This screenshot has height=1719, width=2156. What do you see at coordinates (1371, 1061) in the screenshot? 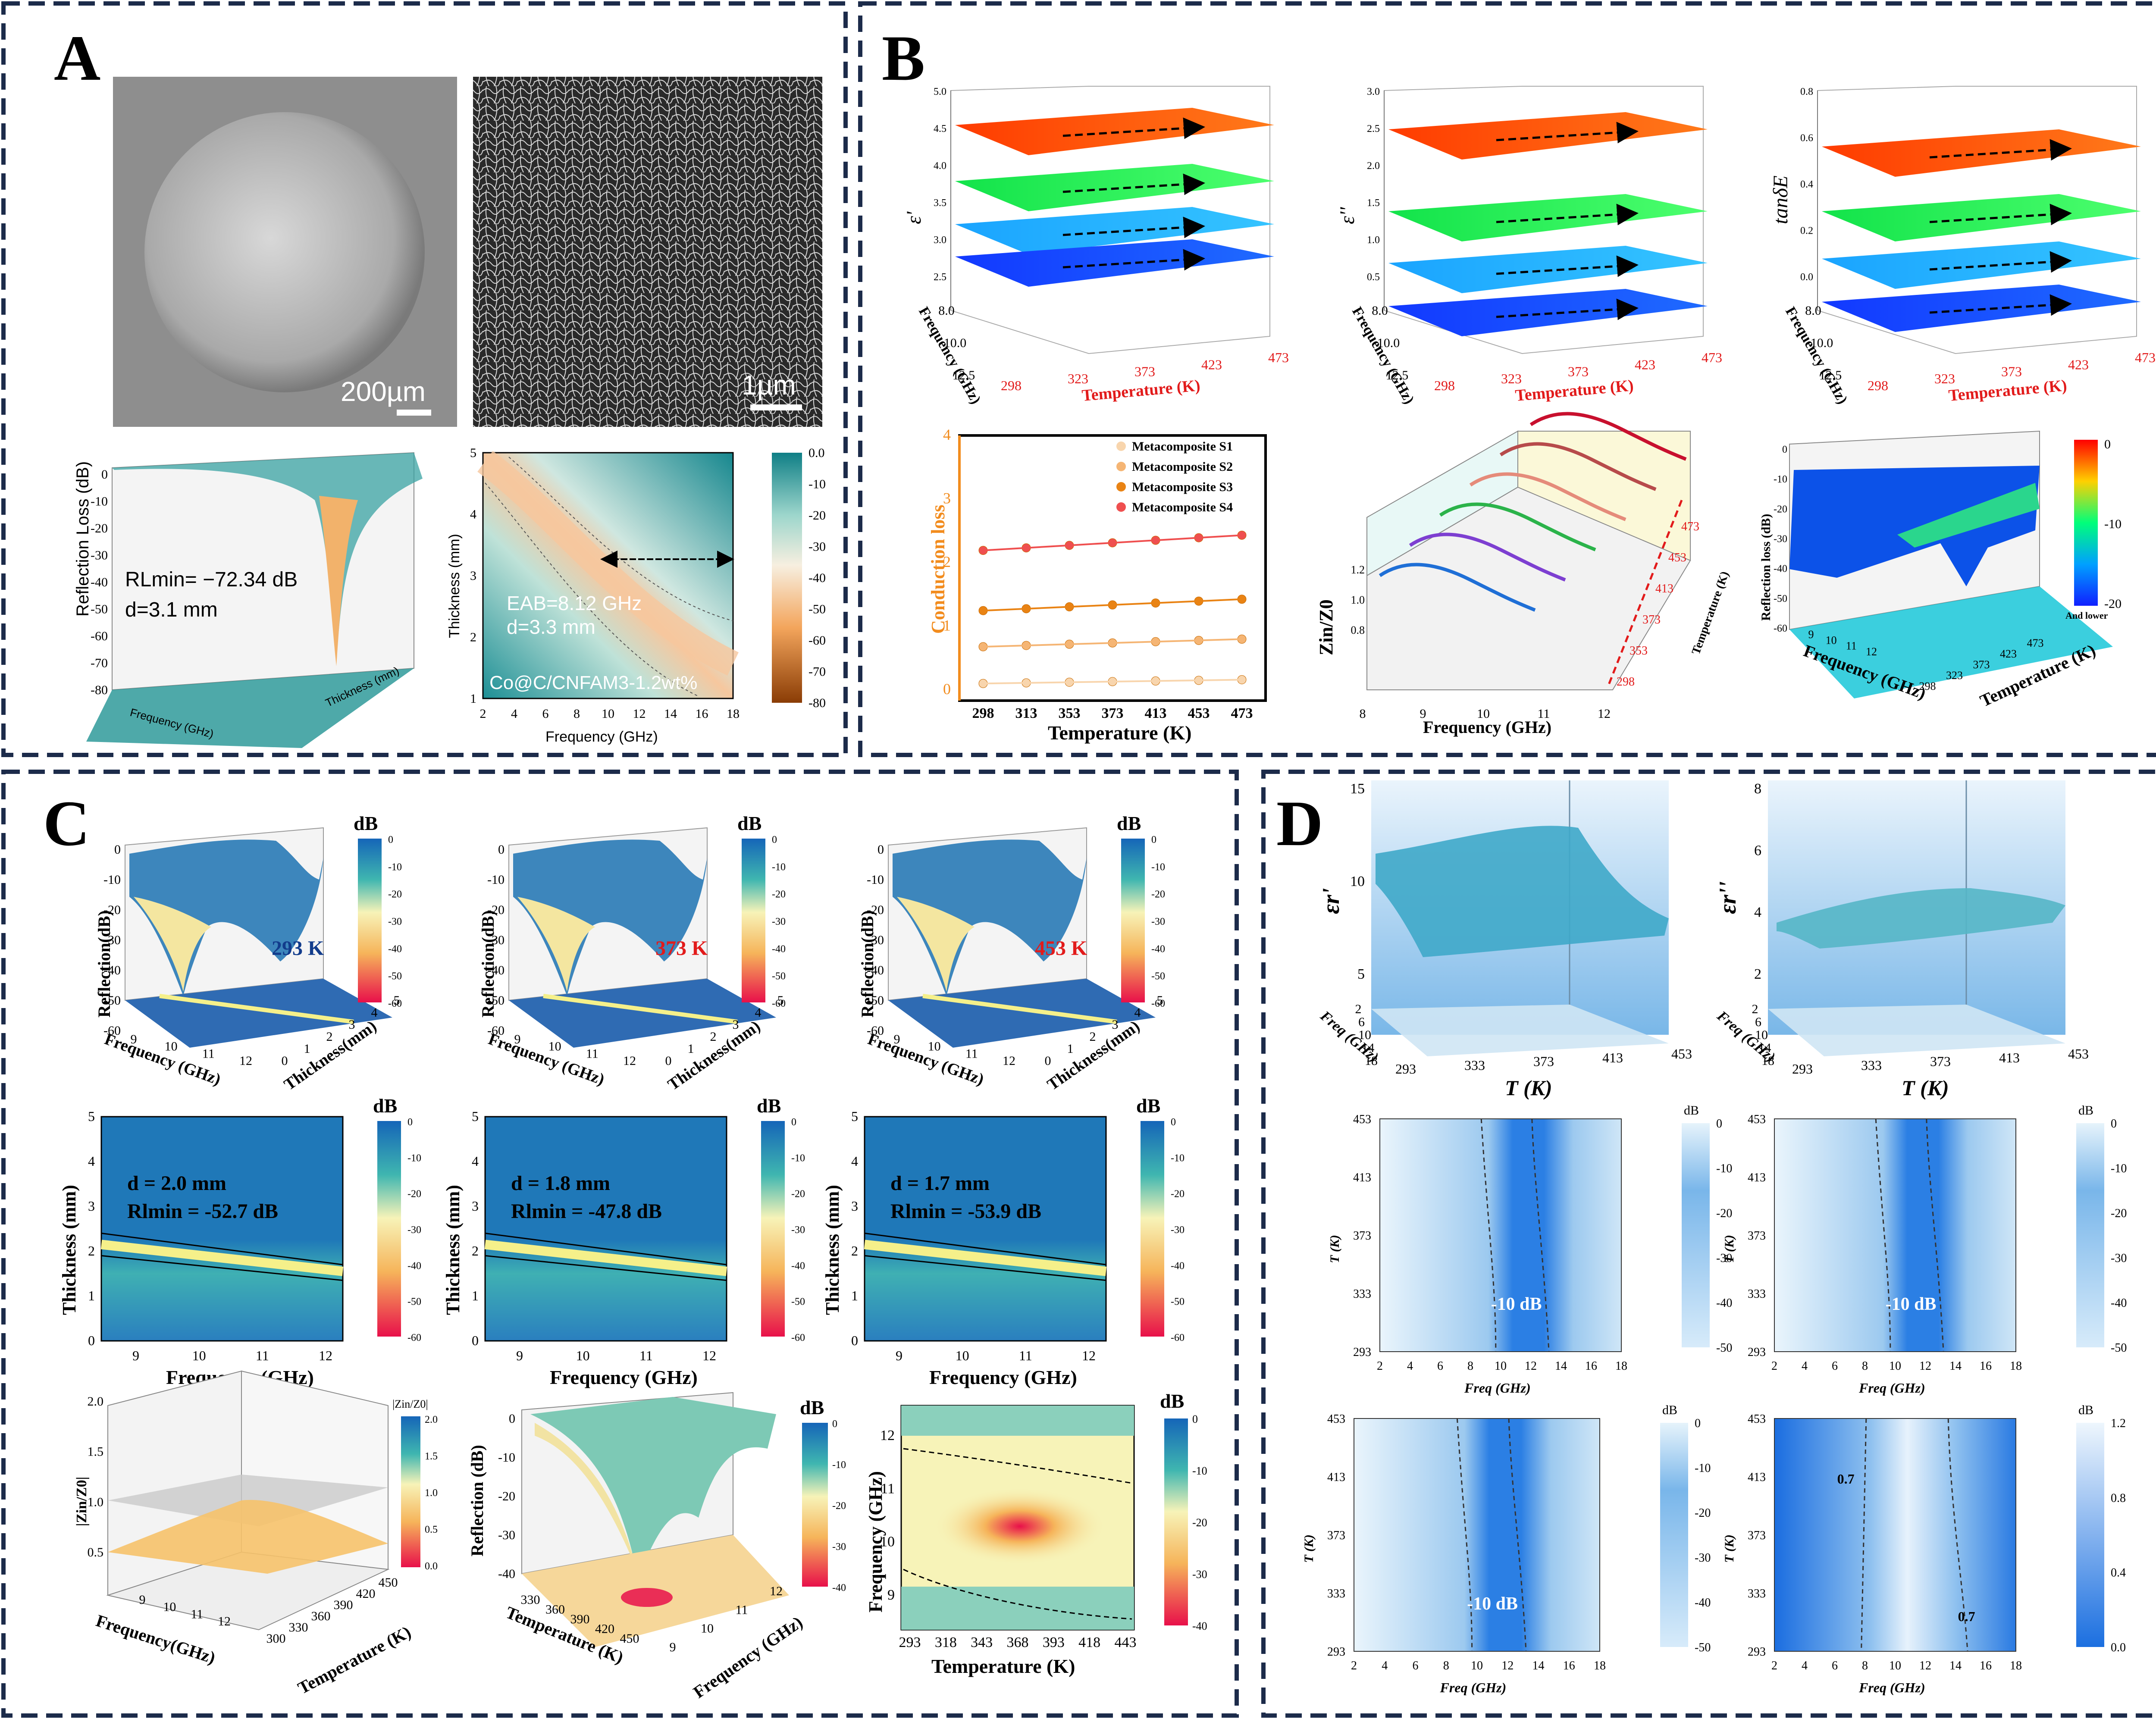
I see `d-freq3d-tick: 18` at bounding box center [1371, 1061].